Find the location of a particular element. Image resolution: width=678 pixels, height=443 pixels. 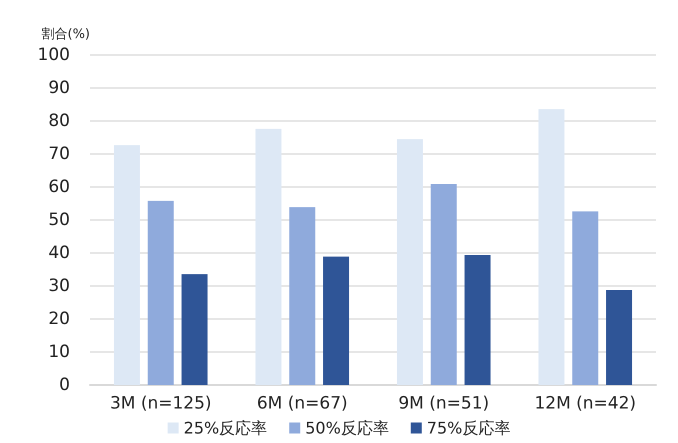

y-tick-label: 10 is located at coordinates (59, 352).